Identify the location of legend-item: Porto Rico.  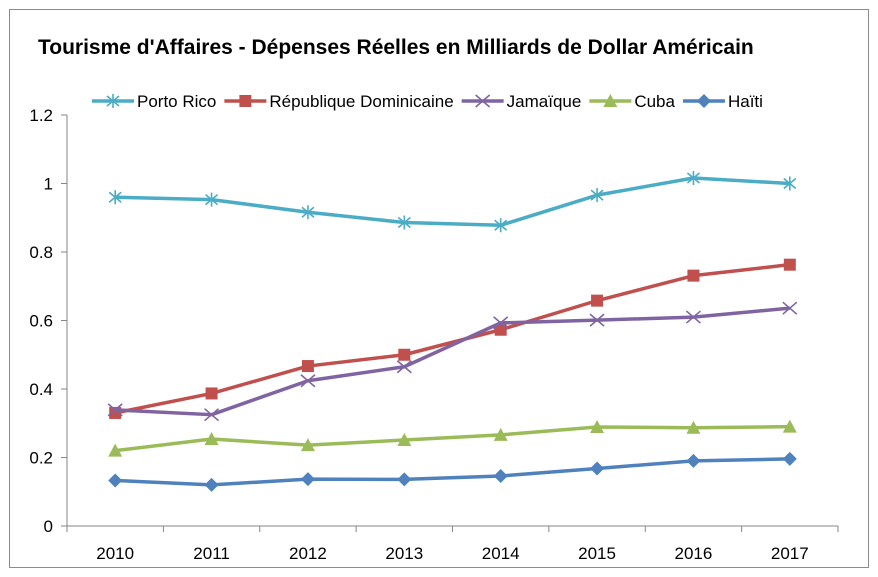
(154, 101).